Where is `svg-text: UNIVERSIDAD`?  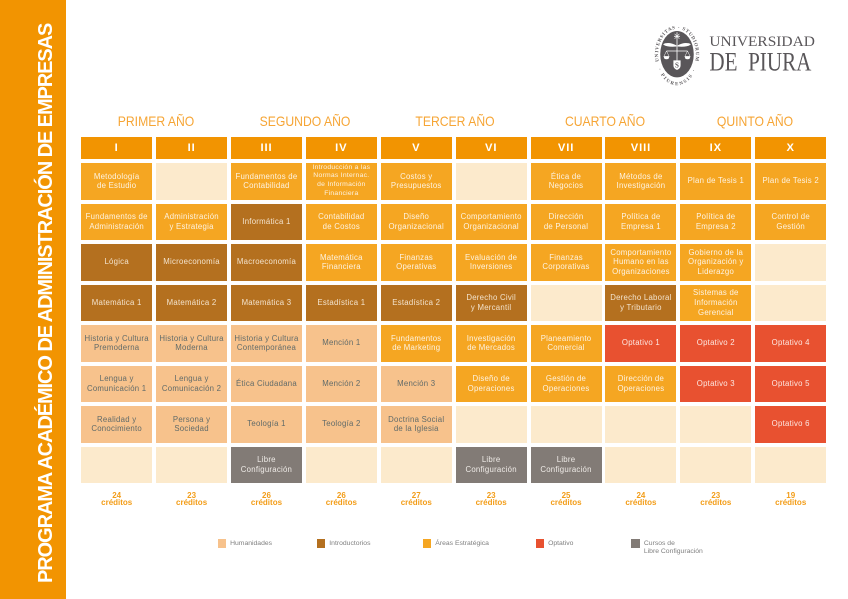 svg-text: UNIVERSIDAD is located at coordinates (762, 42).